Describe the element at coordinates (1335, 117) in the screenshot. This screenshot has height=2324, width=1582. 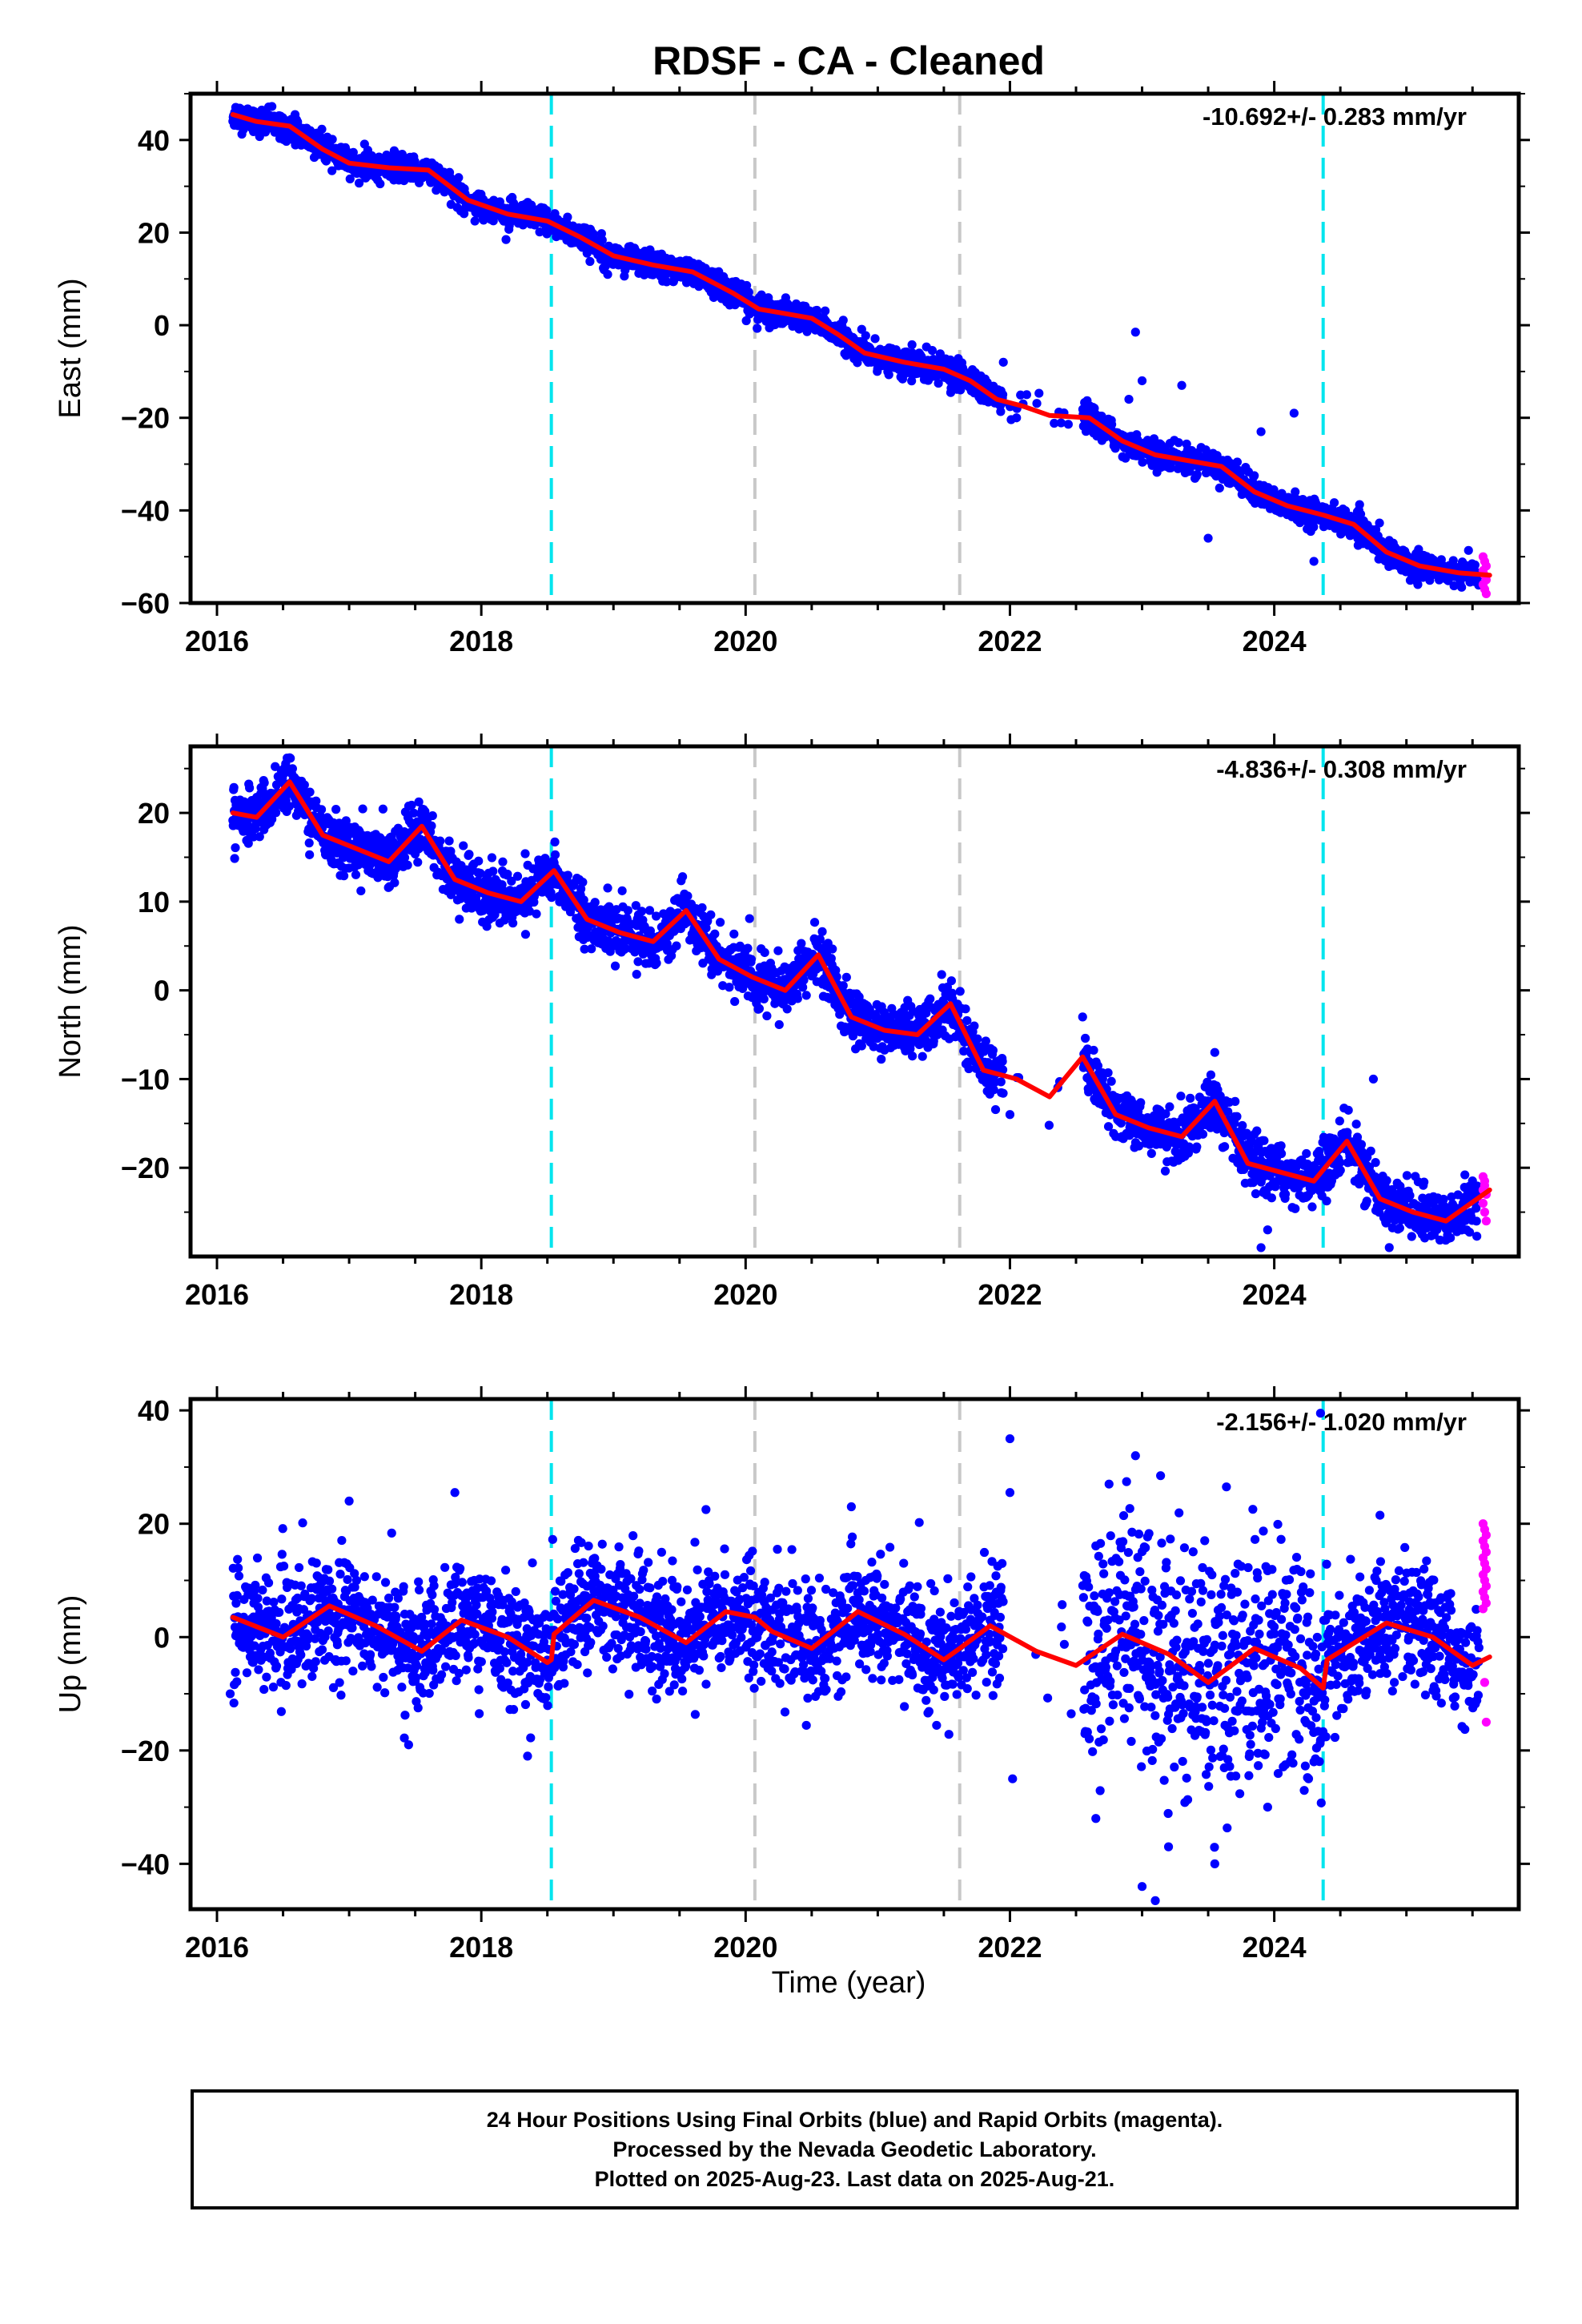
I see `rate-label: -10.692+/- 0.283 mm/yr` at that location.